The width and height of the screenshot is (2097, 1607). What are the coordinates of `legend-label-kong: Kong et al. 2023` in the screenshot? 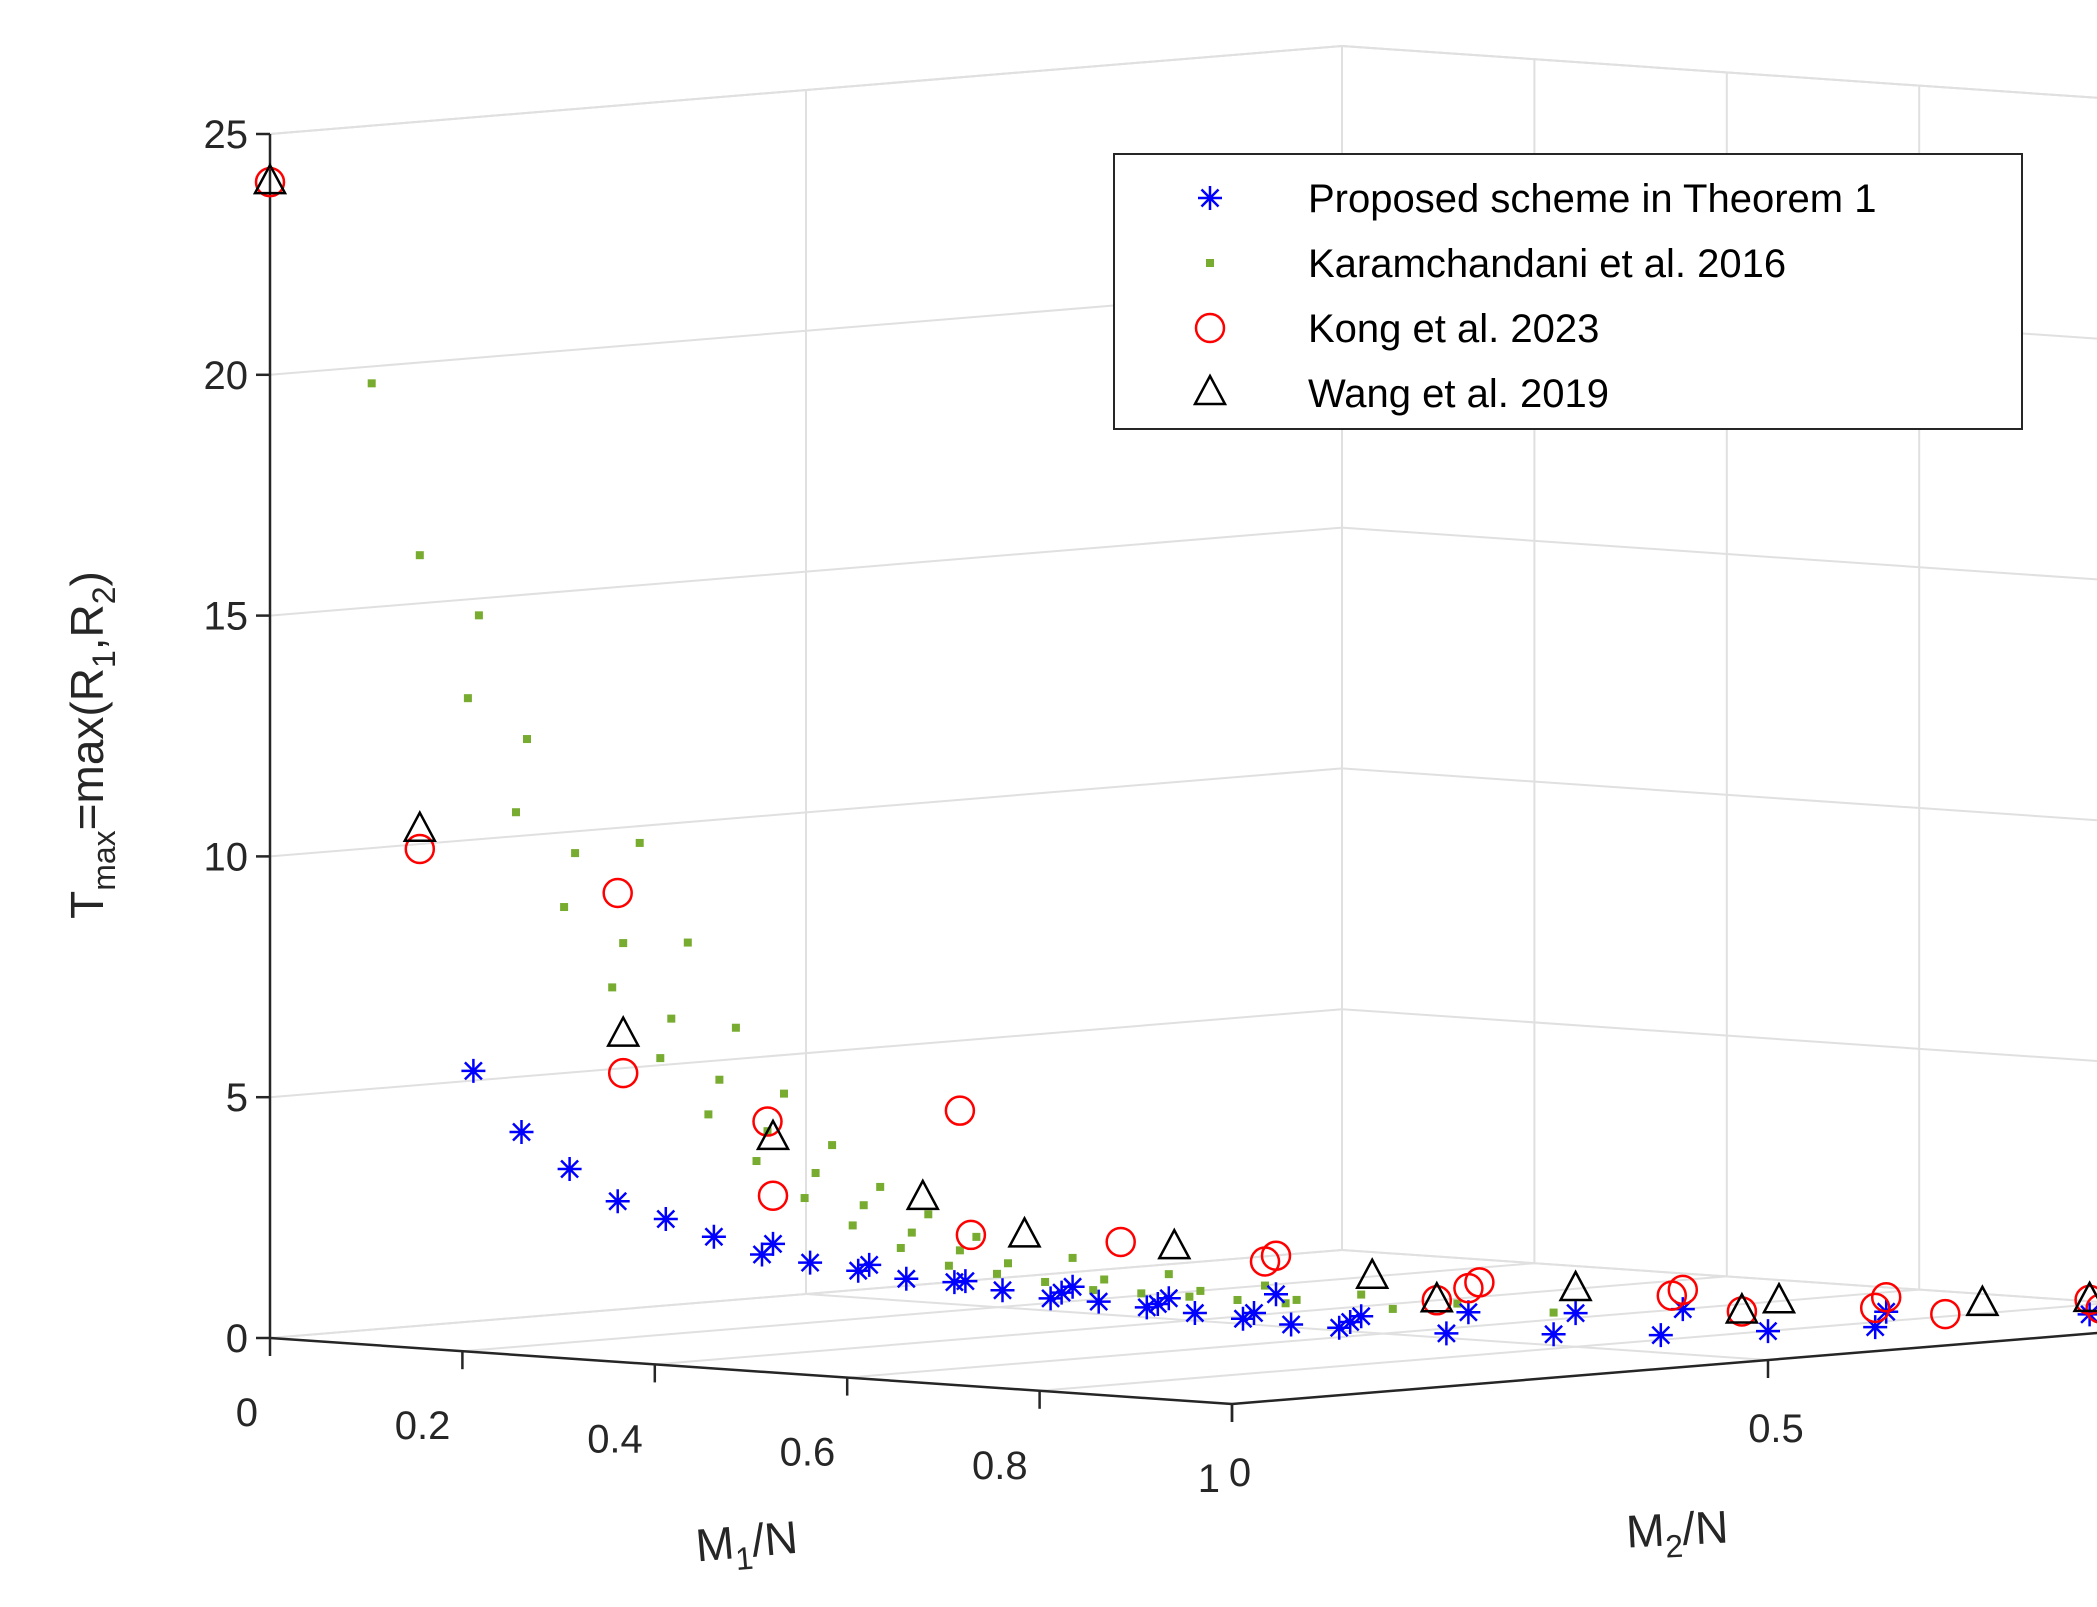 It's located at (1453, 329).